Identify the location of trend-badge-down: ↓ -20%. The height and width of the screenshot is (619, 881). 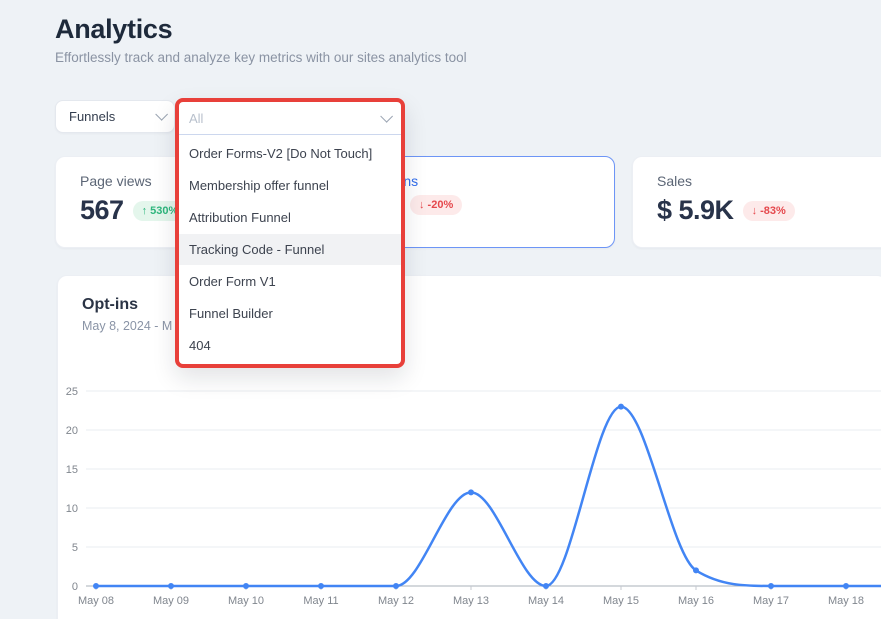
(436, 205).